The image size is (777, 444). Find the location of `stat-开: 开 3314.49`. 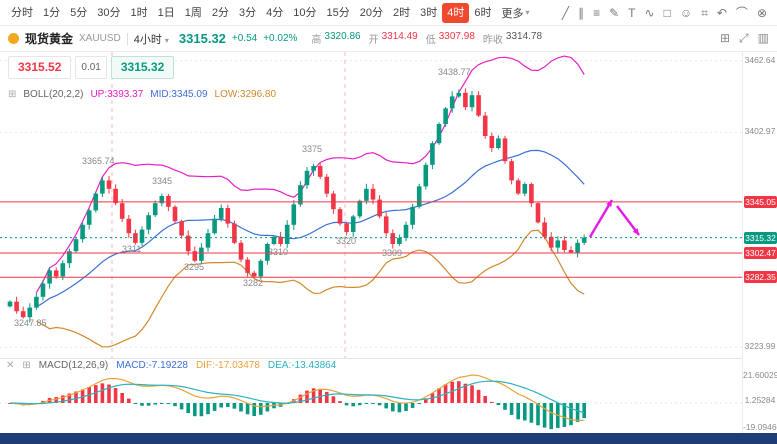

stat-开: 开 3314.49 is located at coordinates (393, 38).